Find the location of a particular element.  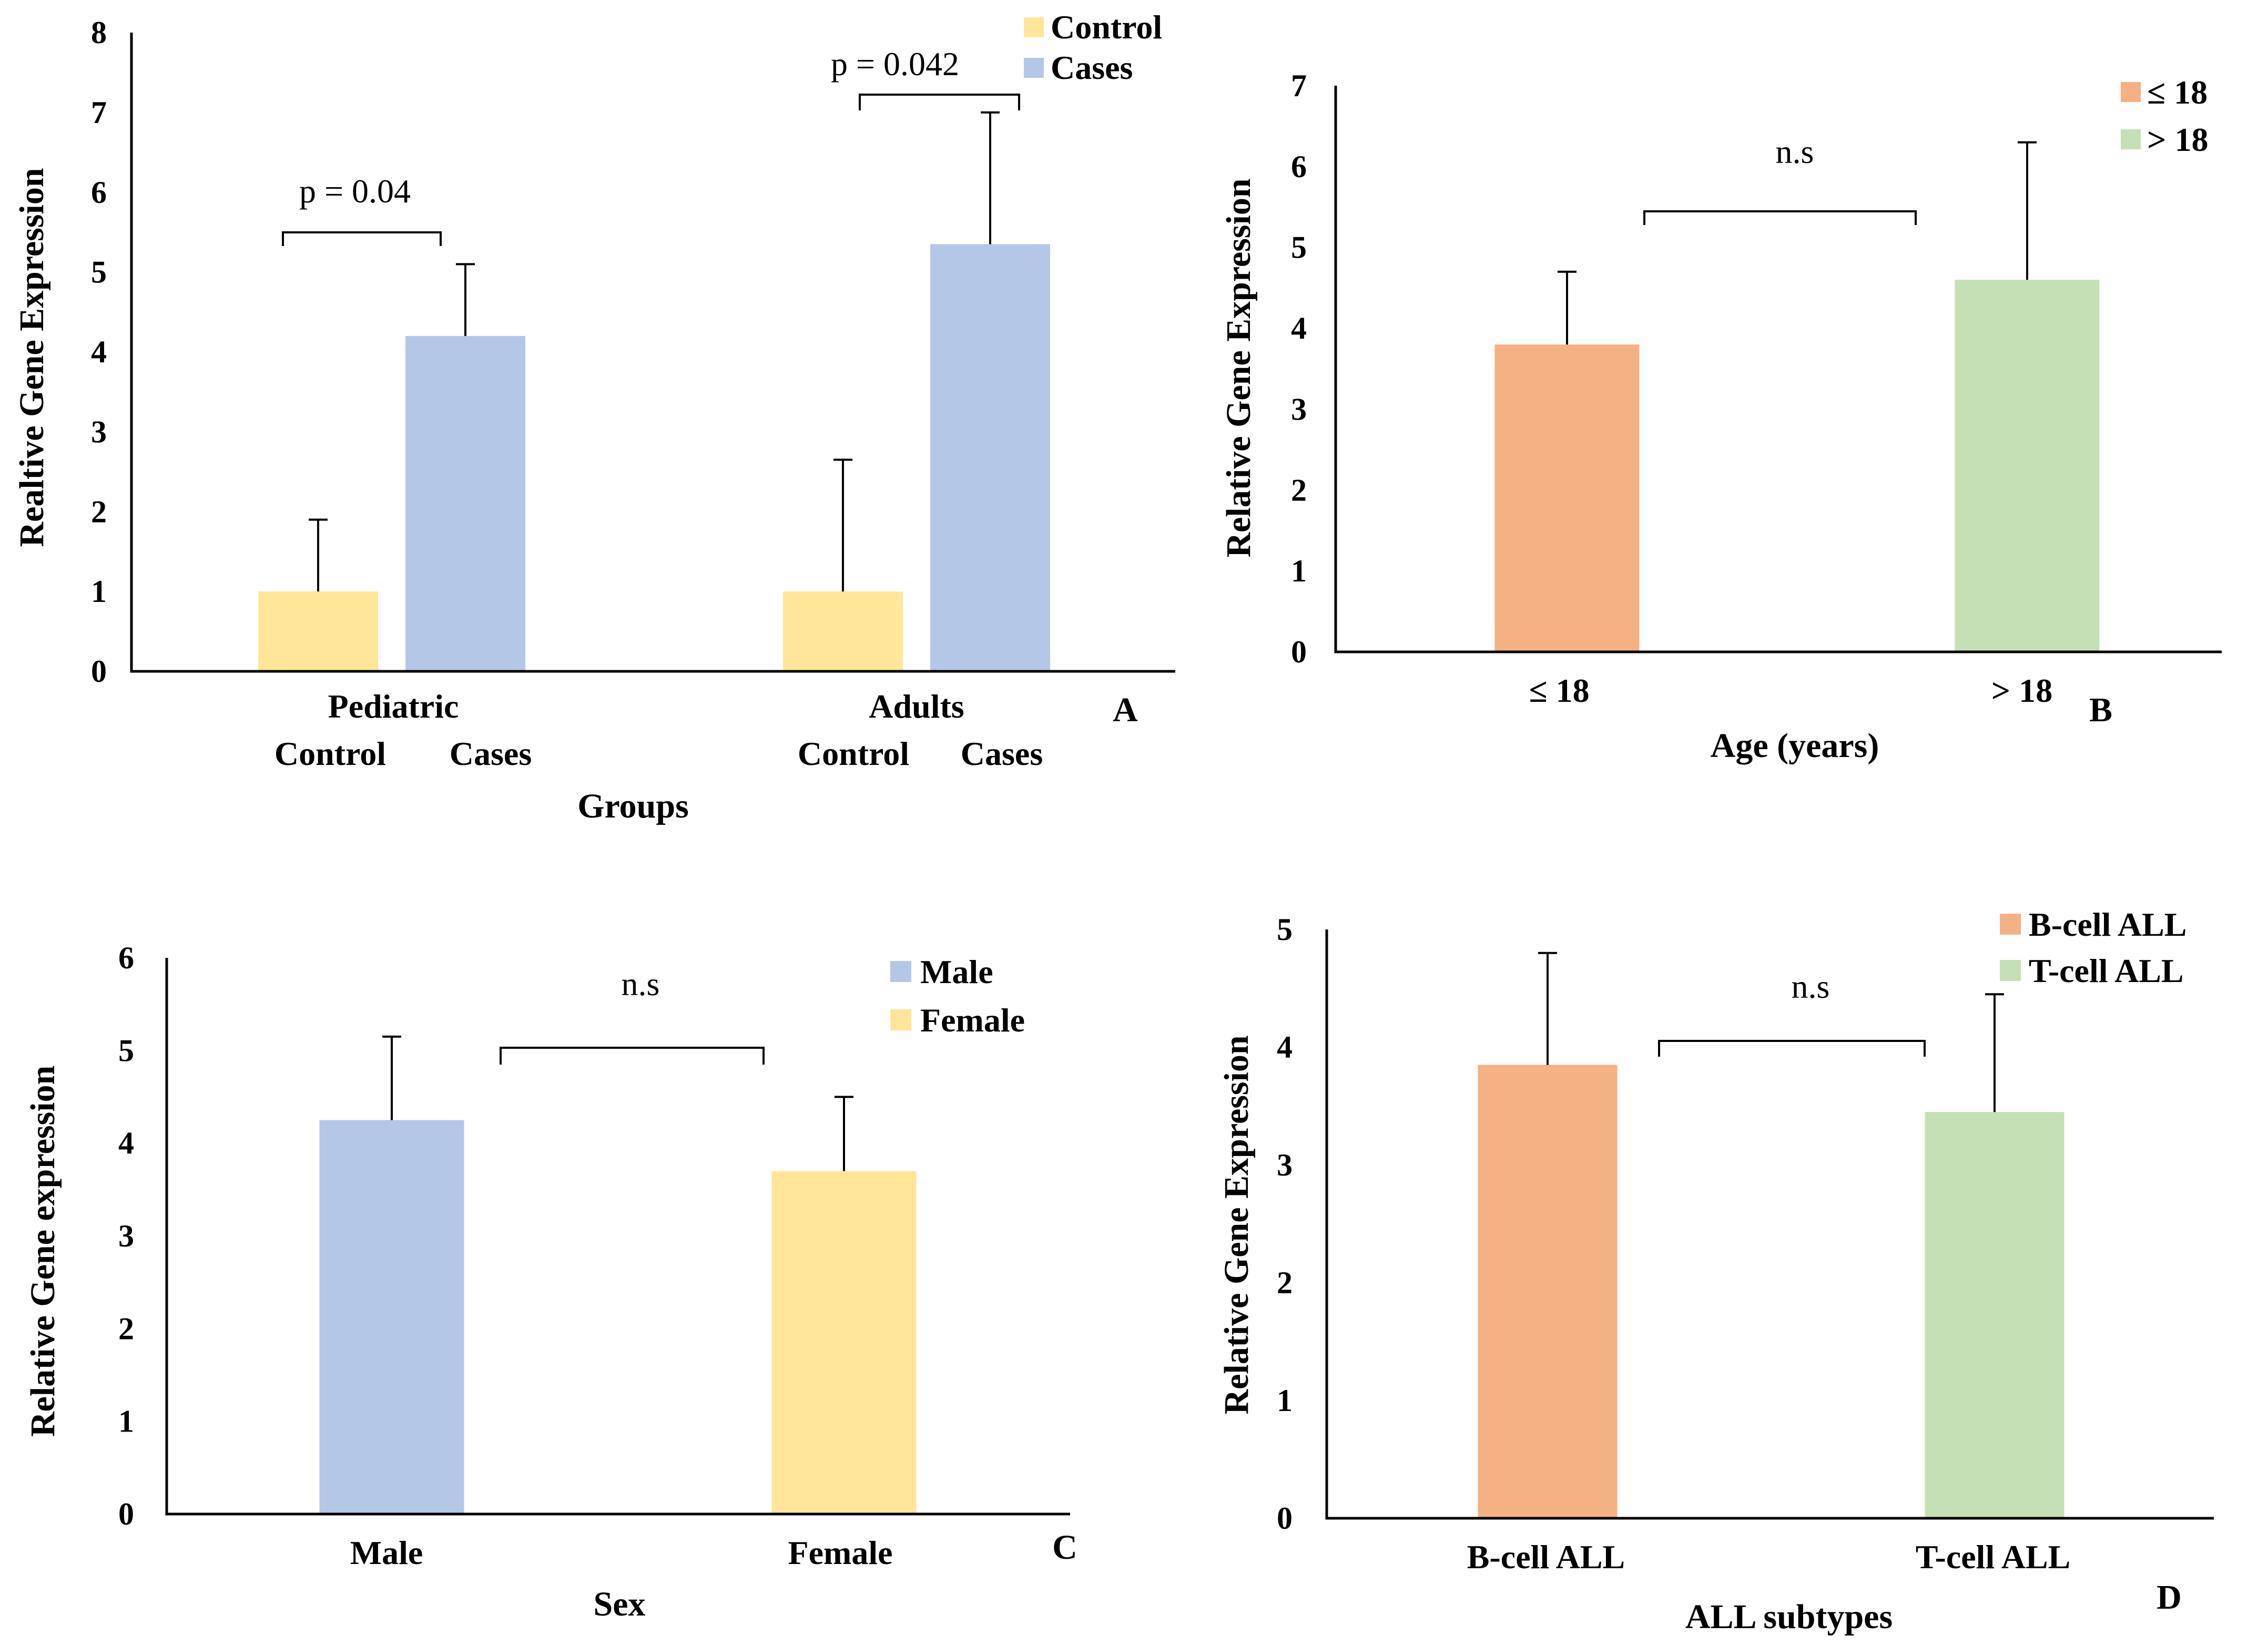

panel-a-sublabel-adults-control: Control is located at coordinates (854, 753).